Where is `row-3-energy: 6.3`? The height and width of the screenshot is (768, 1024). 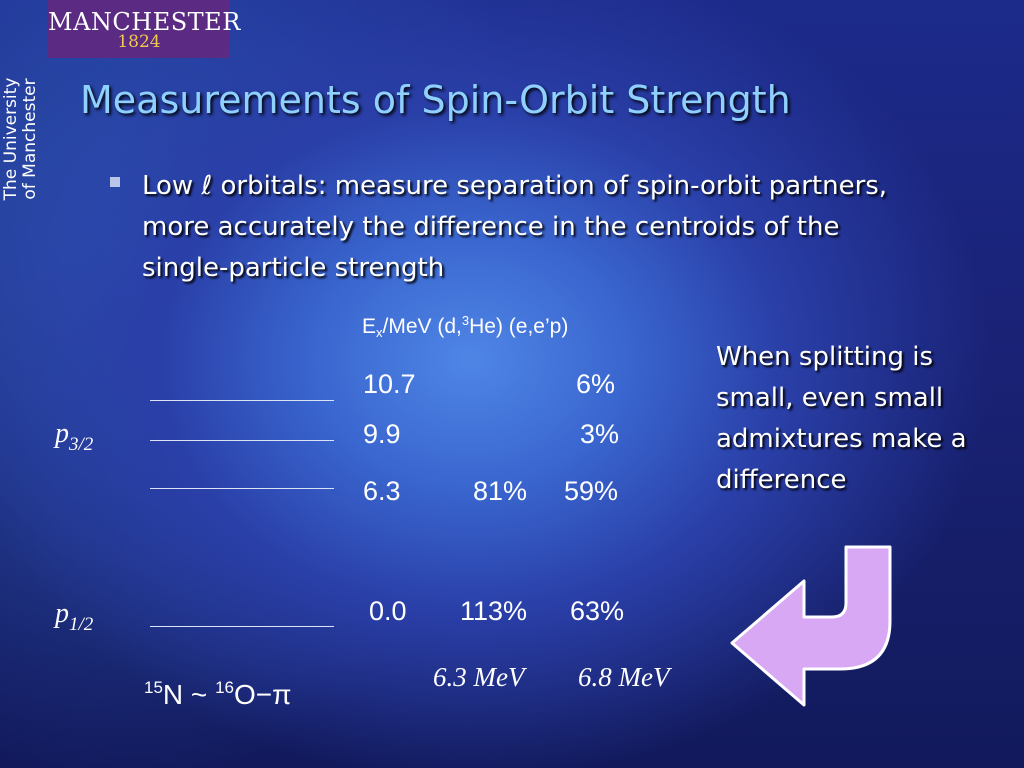 row-3-energy: 6.3 is located at coordinates (382, 491).